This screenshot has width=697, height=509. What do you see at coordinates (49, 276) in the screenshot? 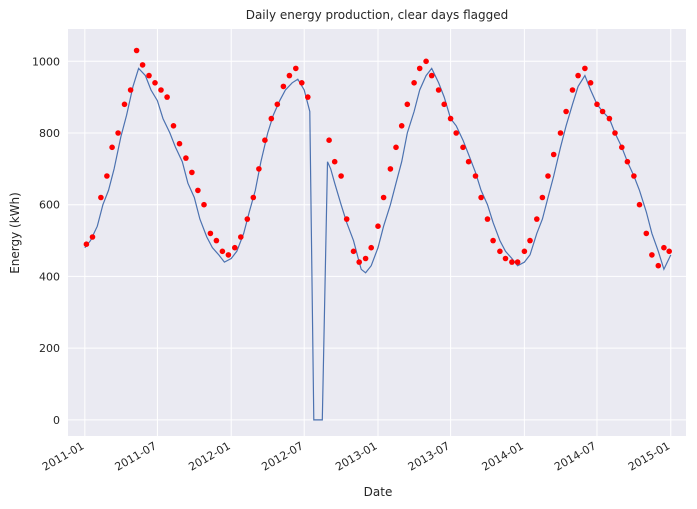
I see `y-tick-label: 400` at bounding box center [49, 276].